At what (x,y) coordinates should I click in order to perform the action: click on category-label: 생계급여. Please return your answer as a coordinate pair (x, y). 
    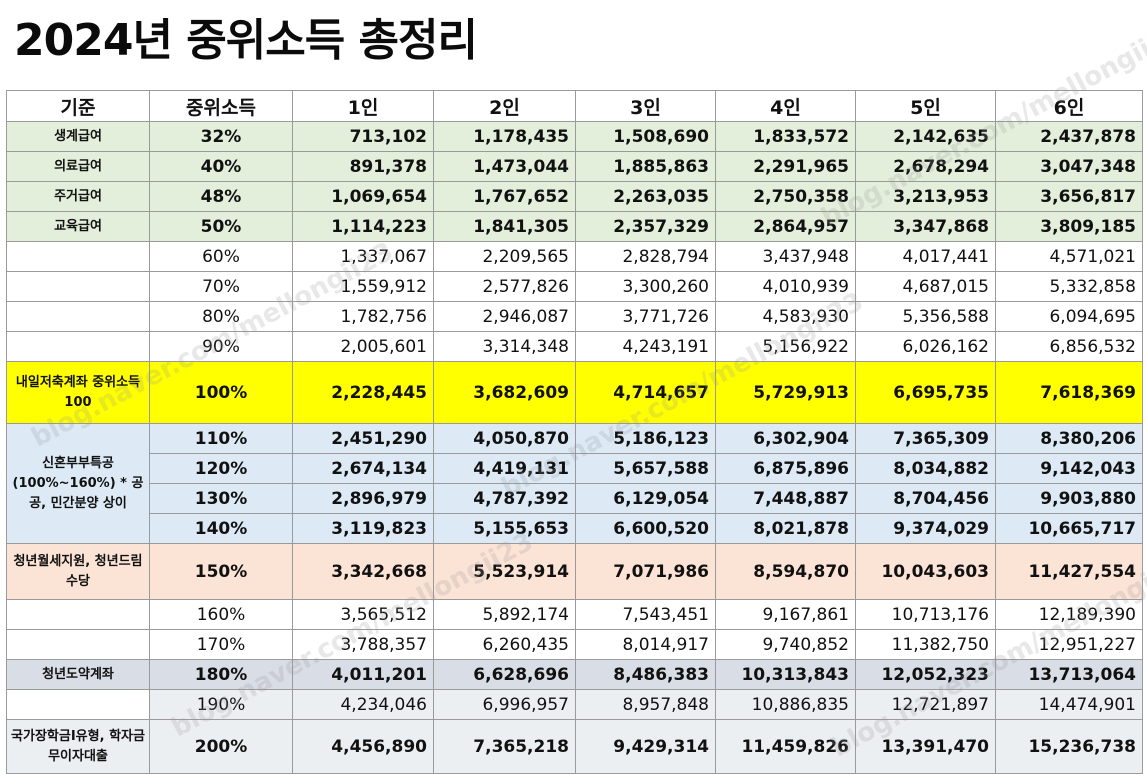
    Looking at the image, I should click on (78, 136).